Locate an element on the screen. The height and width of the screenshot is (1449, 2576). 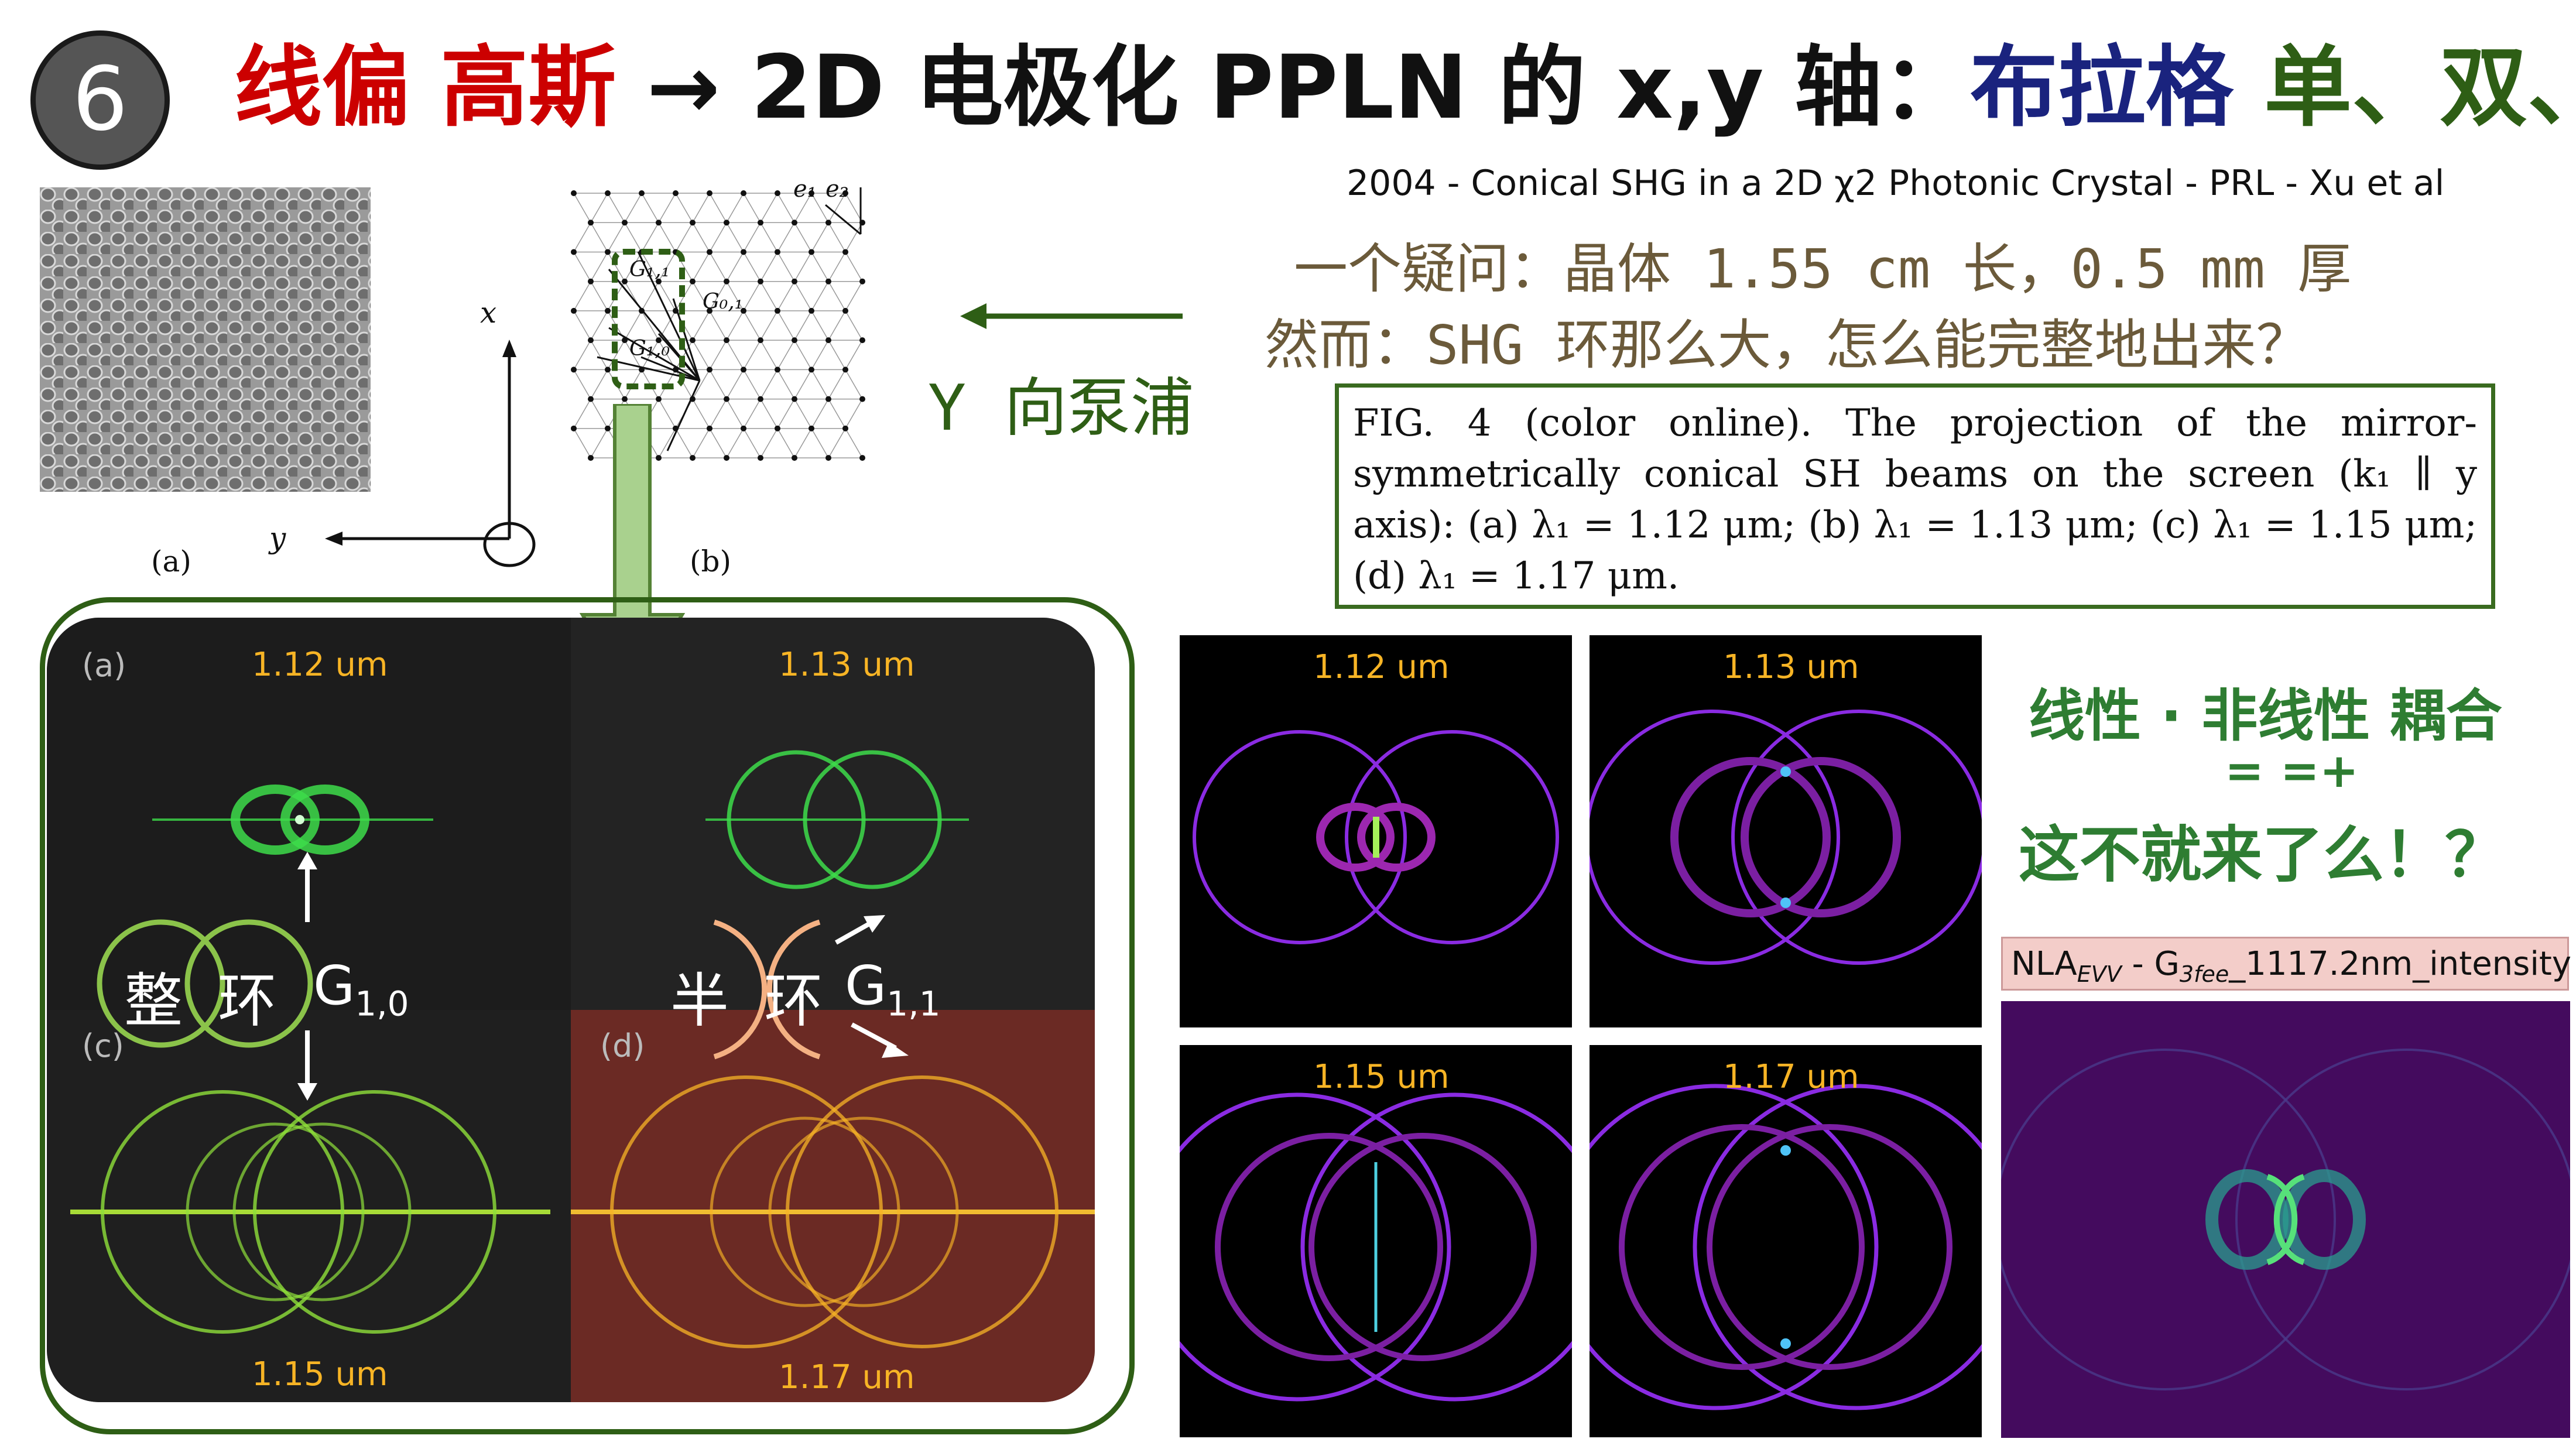
highlight-box is located at coordinates (648, 319).